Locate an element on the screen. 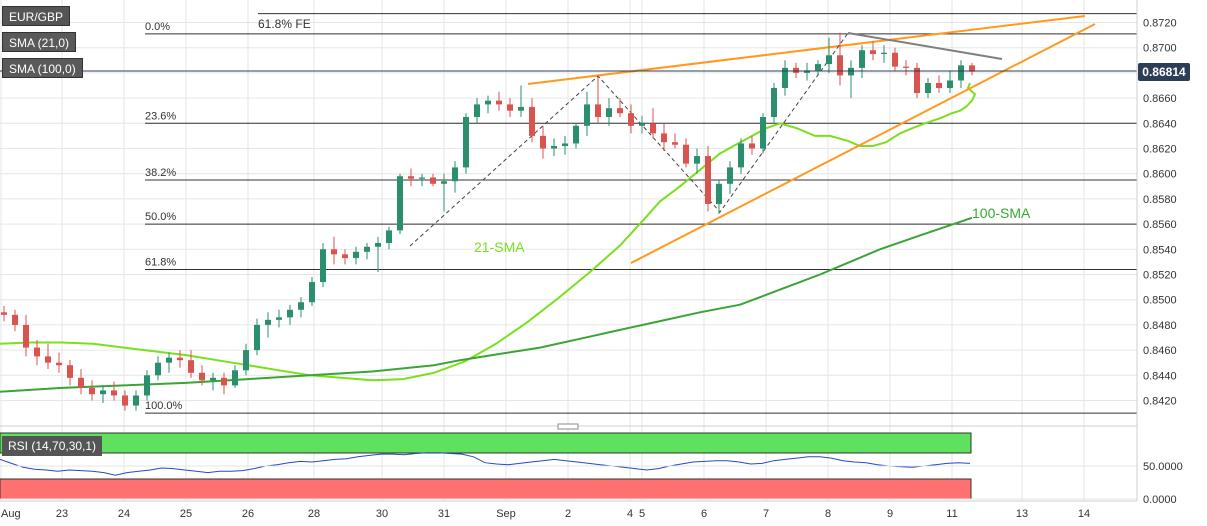 Image resolution: width=1207 pixels, height=526 pixels. x-tick-label: 7 is located at coordinates (766, 514).